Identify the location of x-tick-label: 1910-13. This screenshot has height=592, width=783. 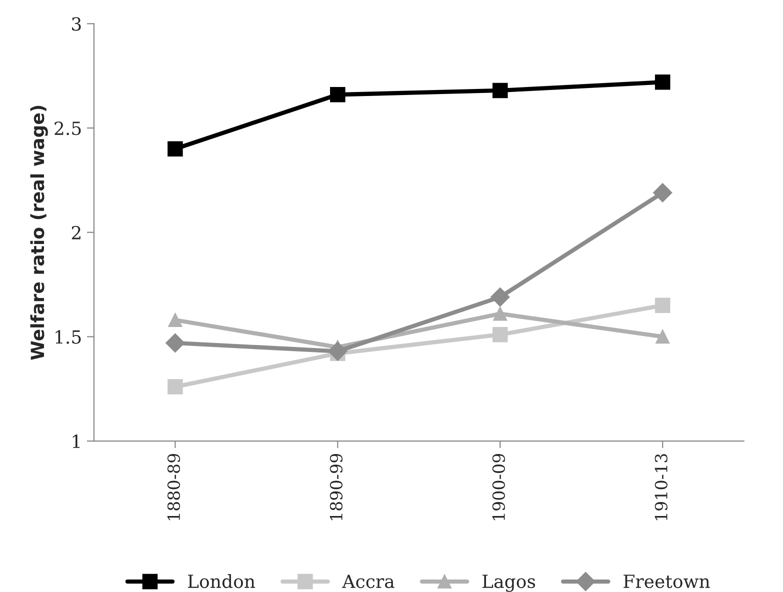
(661, 487).